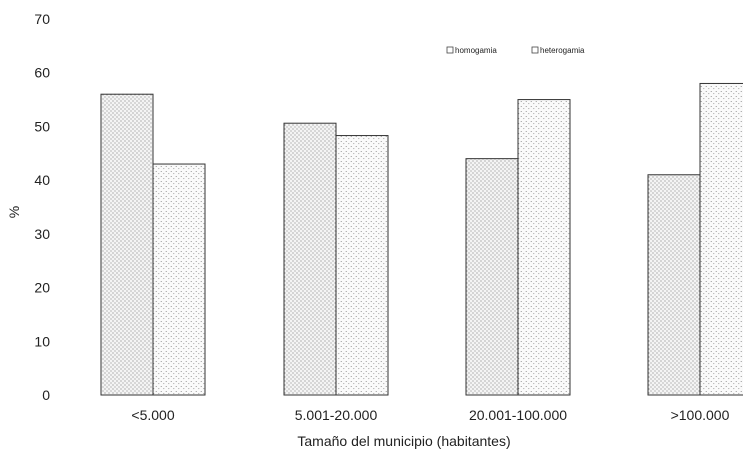 This screenshot has height=452, width=743. What do you see at coordinates (336, 415) in the screenshot?
I see `x-tick-label: 5.001-20.000` at bounding box center [336, 415].